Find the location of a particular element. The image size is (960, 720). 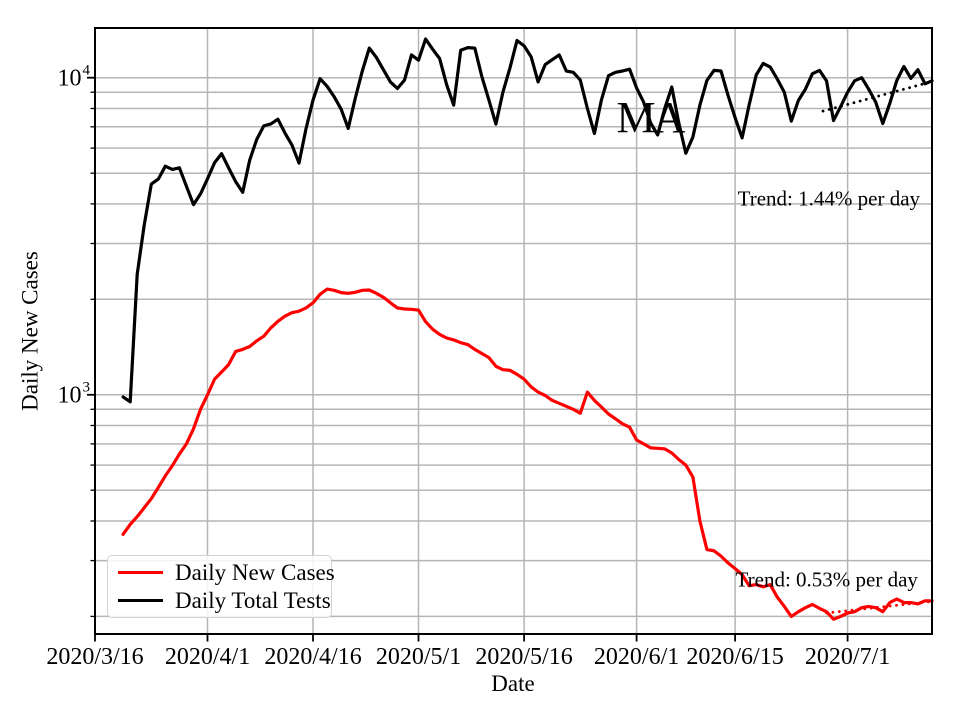

legend-line-sample-black is located at coordinates (140, 600).